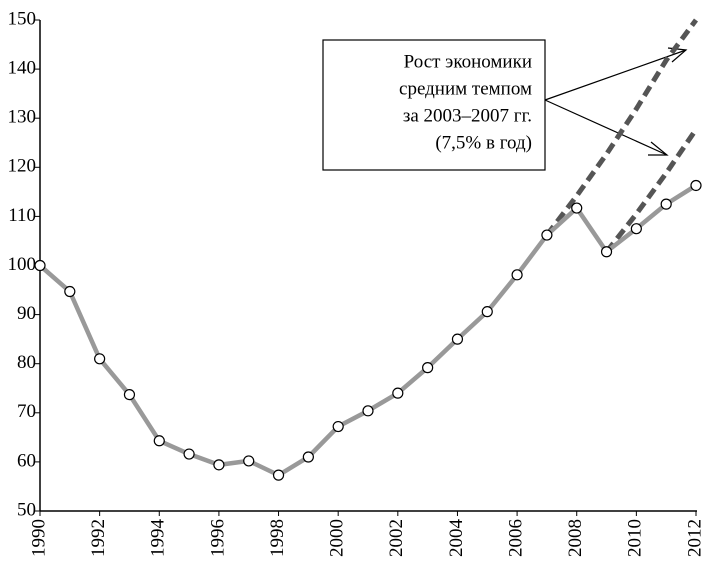 The image size is (705, 580). What do you see at coordinates (337, 538) in the screenshot?
I see `x-tick-label: 2000` at bounding box center [337, 538].